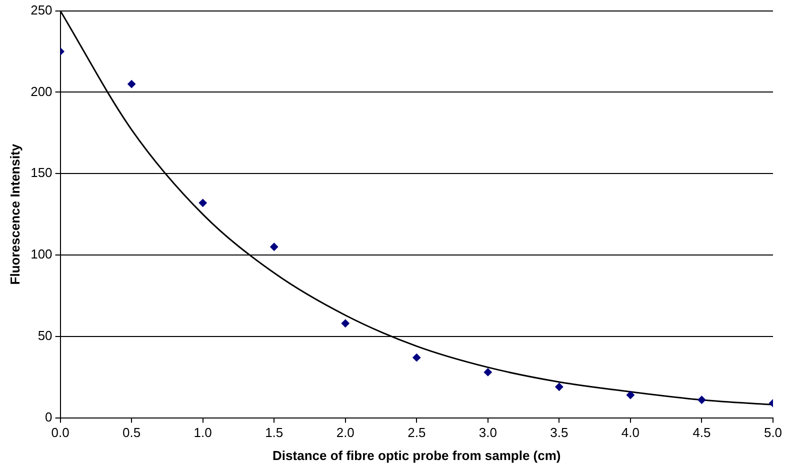 The image size is (795, 472). Describe the element at coordinates (701, 432) in the screenshot. I see `x-tick-label: 4.5` at that location.